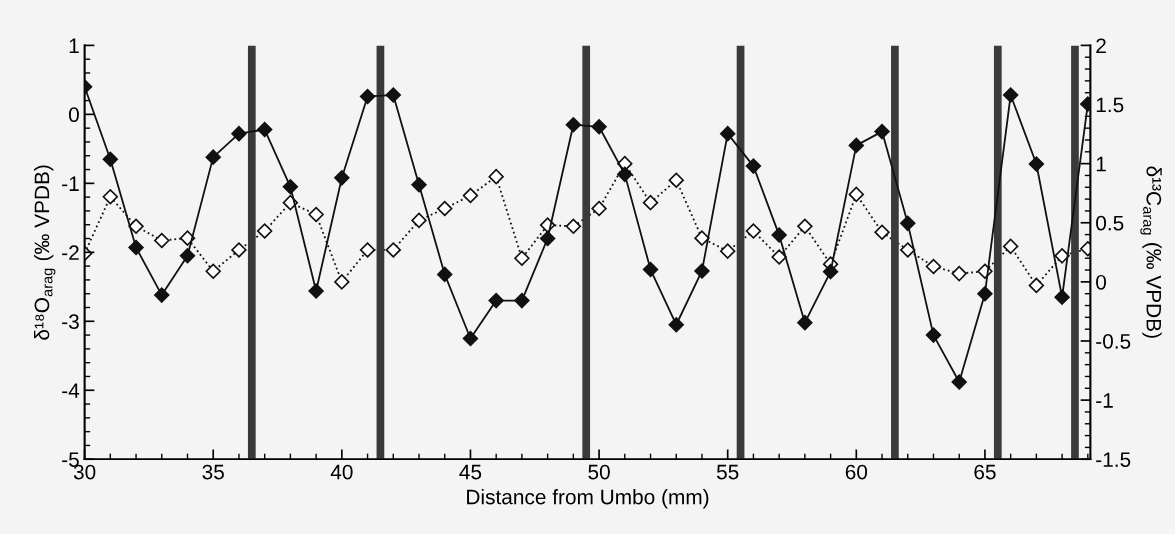  Describe the element at coordinates (588, 499) in the screenshot. I see `x-axis-title: Distance from Umbo (mm)` at that location.